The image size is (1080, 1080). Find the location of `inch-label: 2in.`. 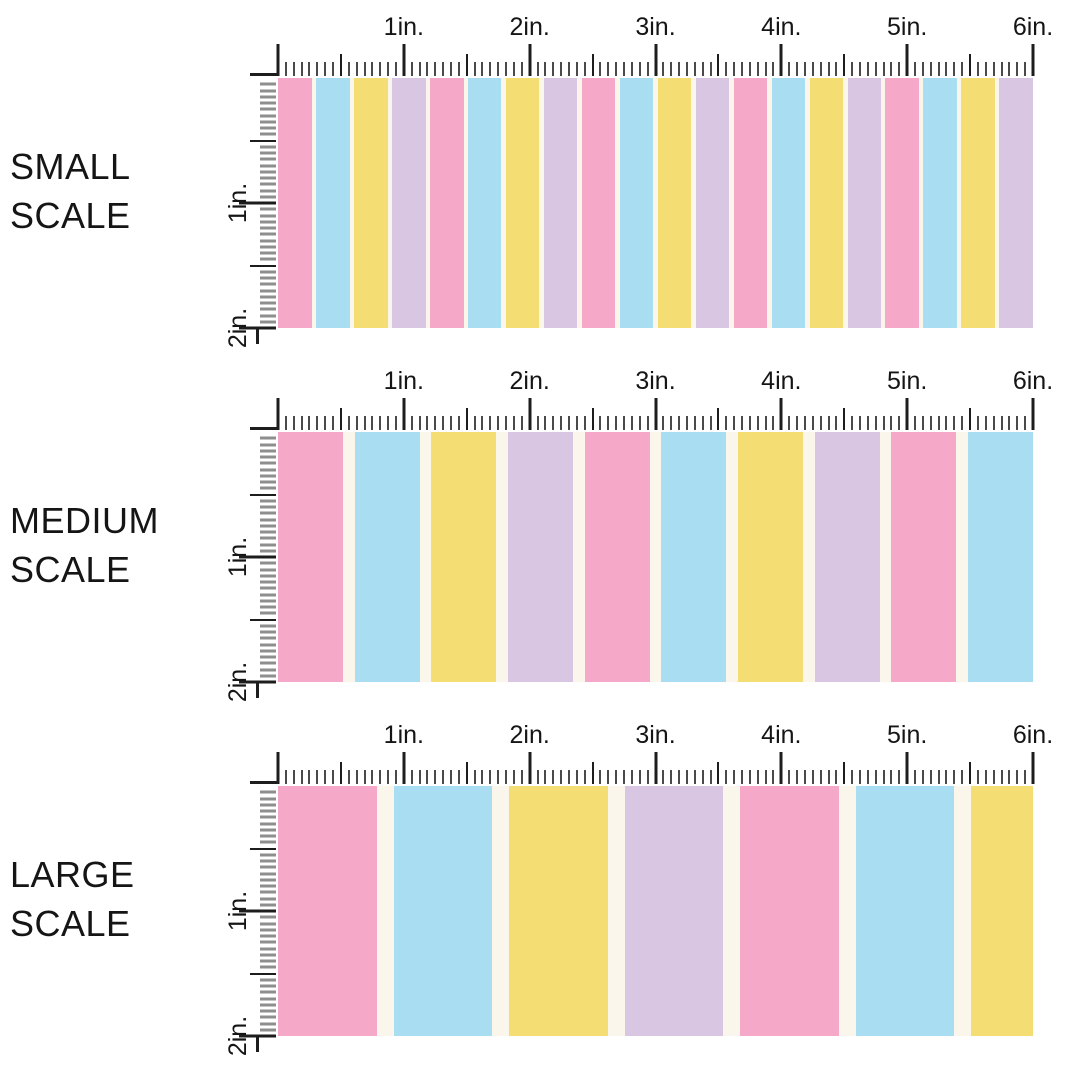

inch-label: 2in. is located at coordinates (529, 381).